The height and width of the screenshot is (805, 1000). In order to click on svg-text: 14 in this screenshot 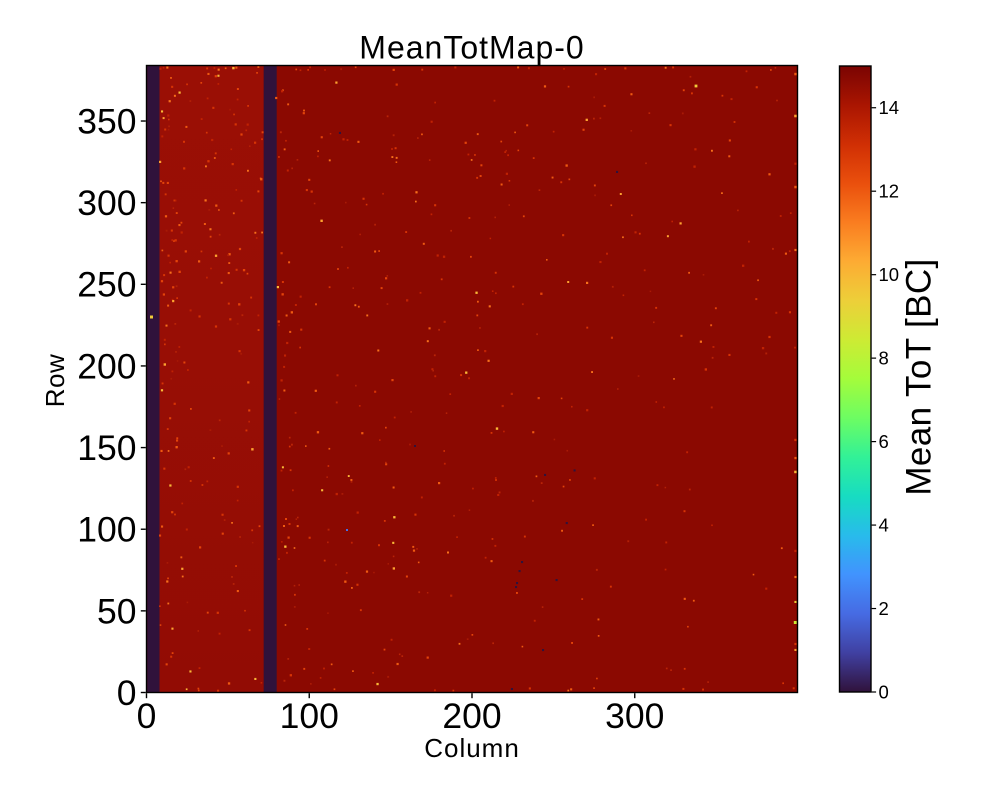, I will do `click(889, 107)`.